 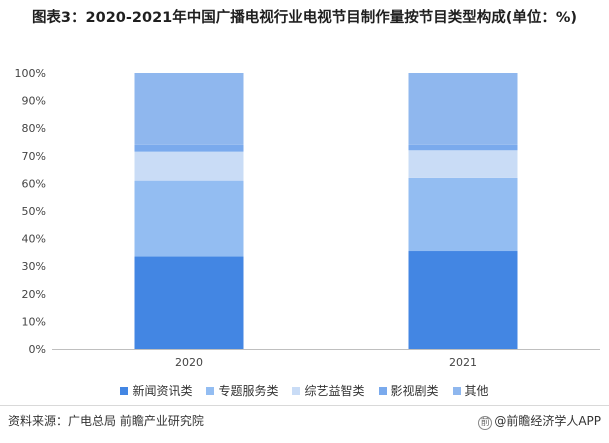 I want to click on credit-text: @前瞻经济学人APP, so click(x=547, y=421).